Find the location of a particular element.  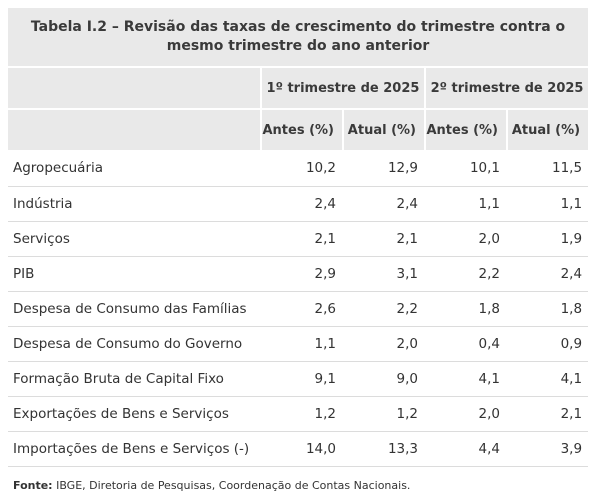

subheader-q1-atual: Atual (%) is located at coordinates (383, 129).